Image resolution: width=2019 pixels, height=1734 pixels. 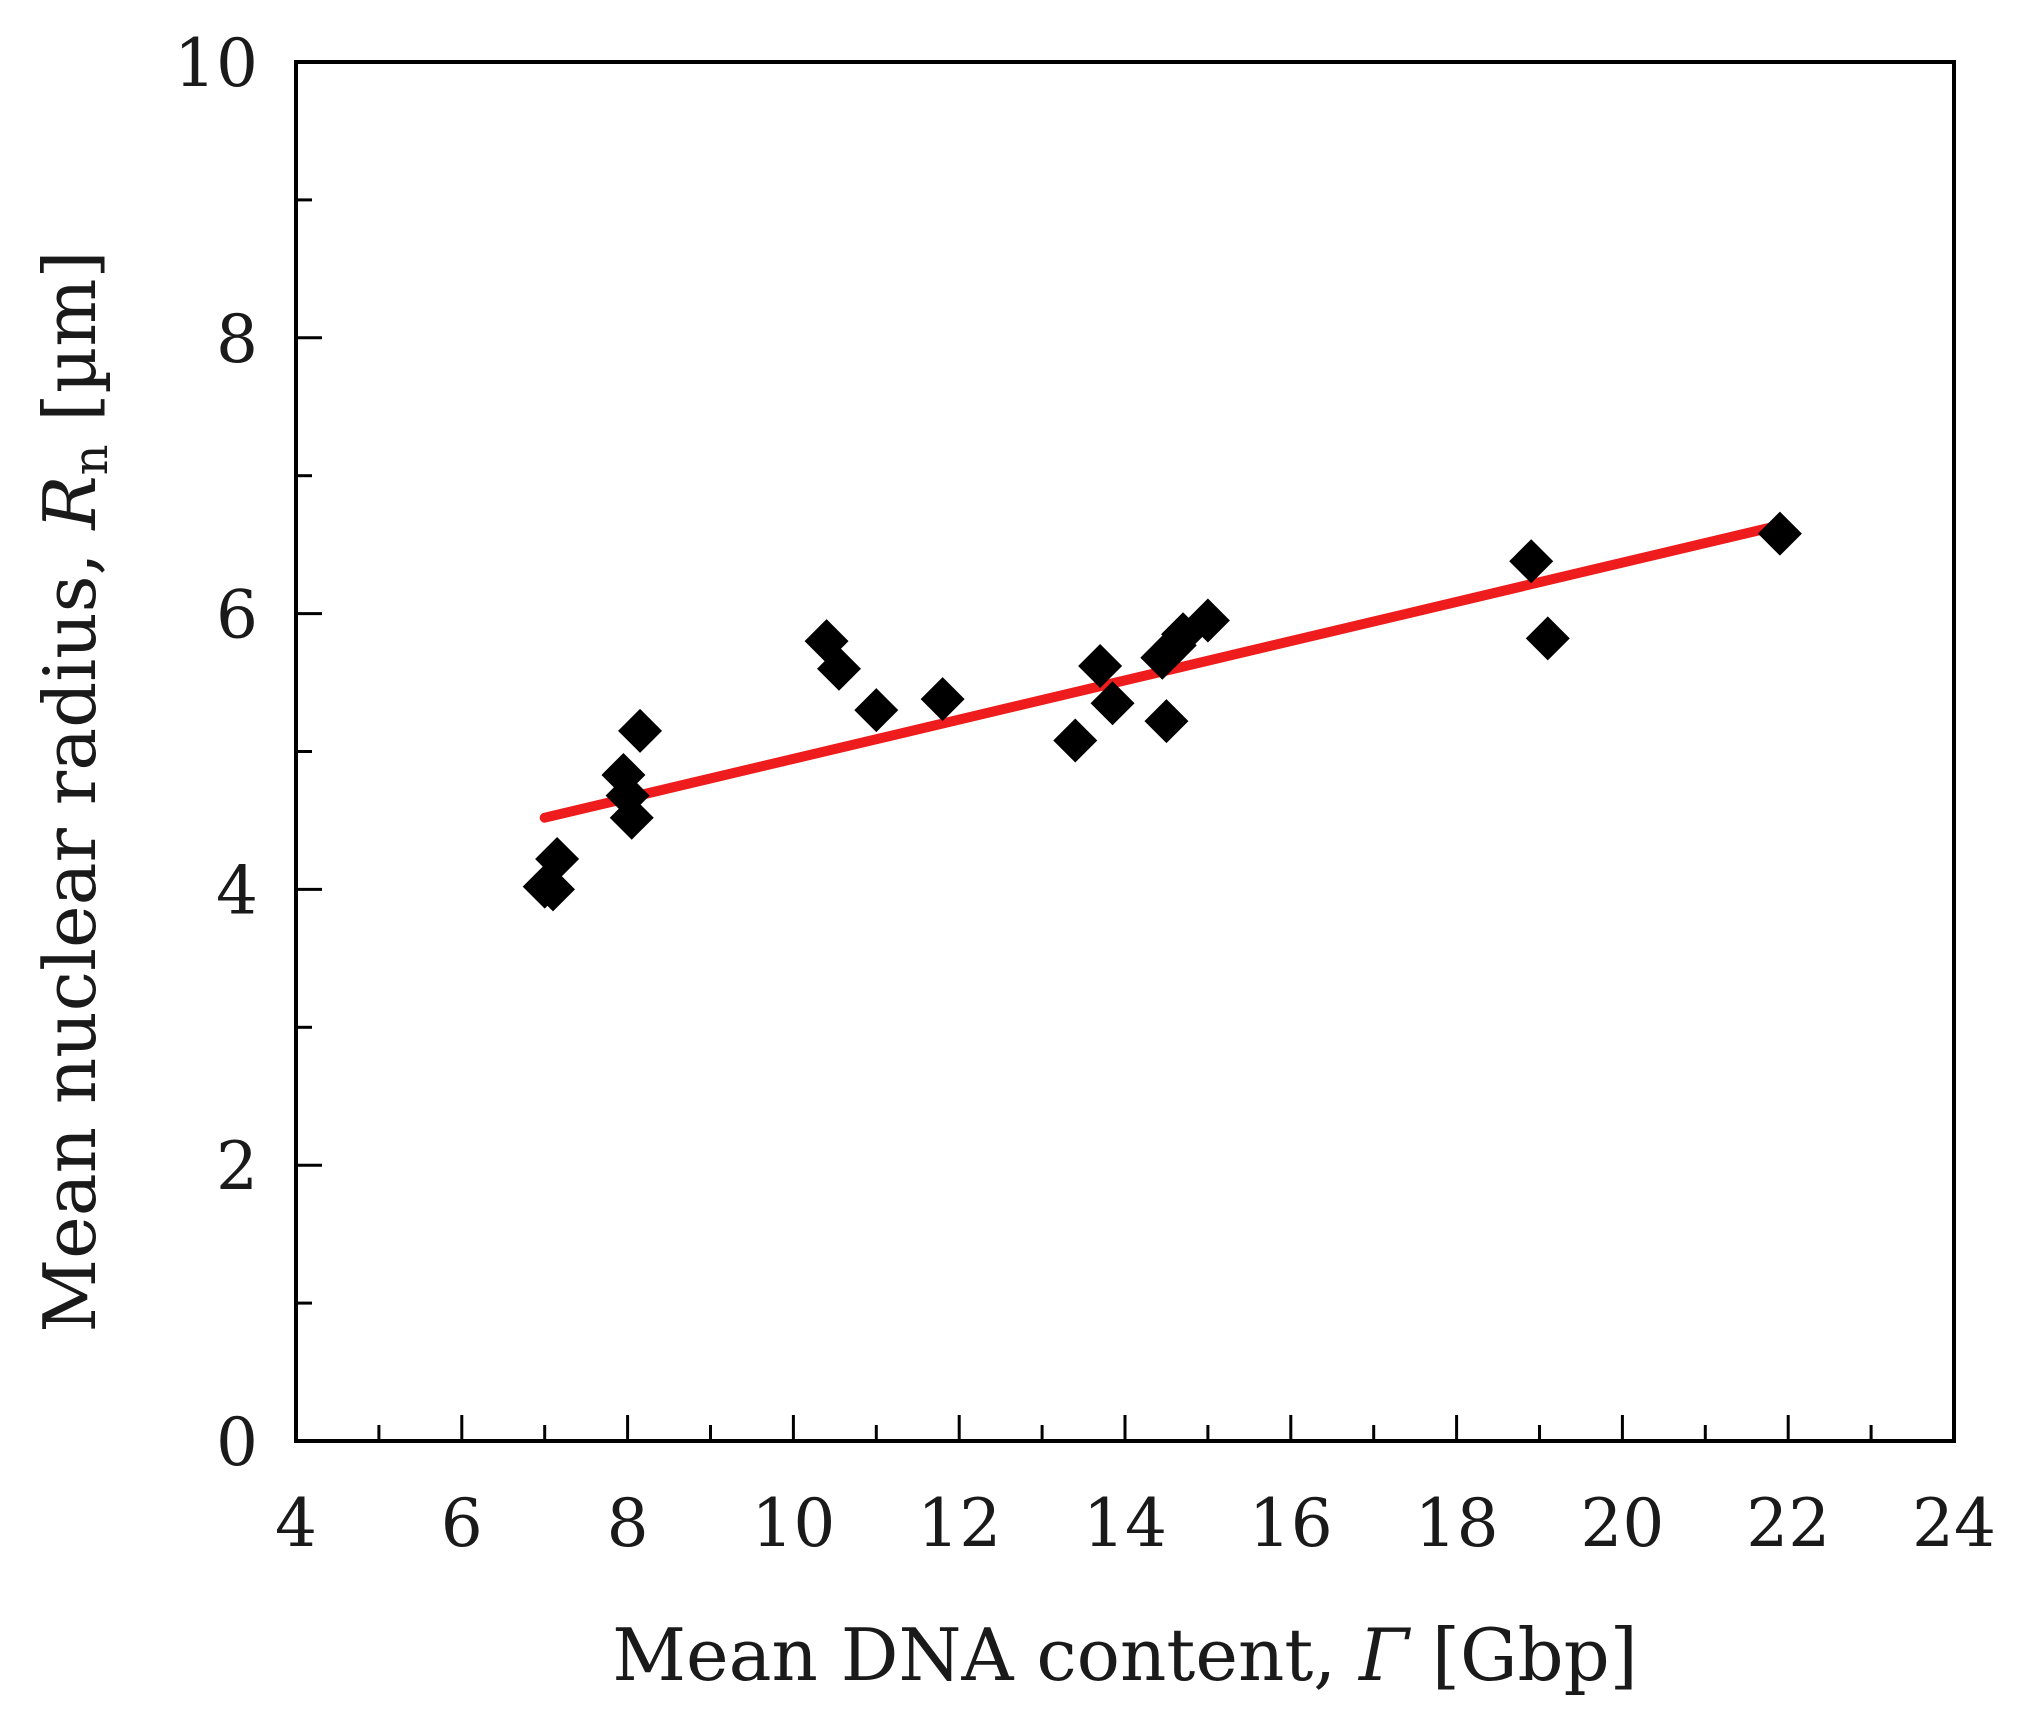 What do you see at coordinates (216, 753) in the screenshot?
I see `y-tick-labels: 0 2 4 6 8 10` at bounding box center [216, 753].